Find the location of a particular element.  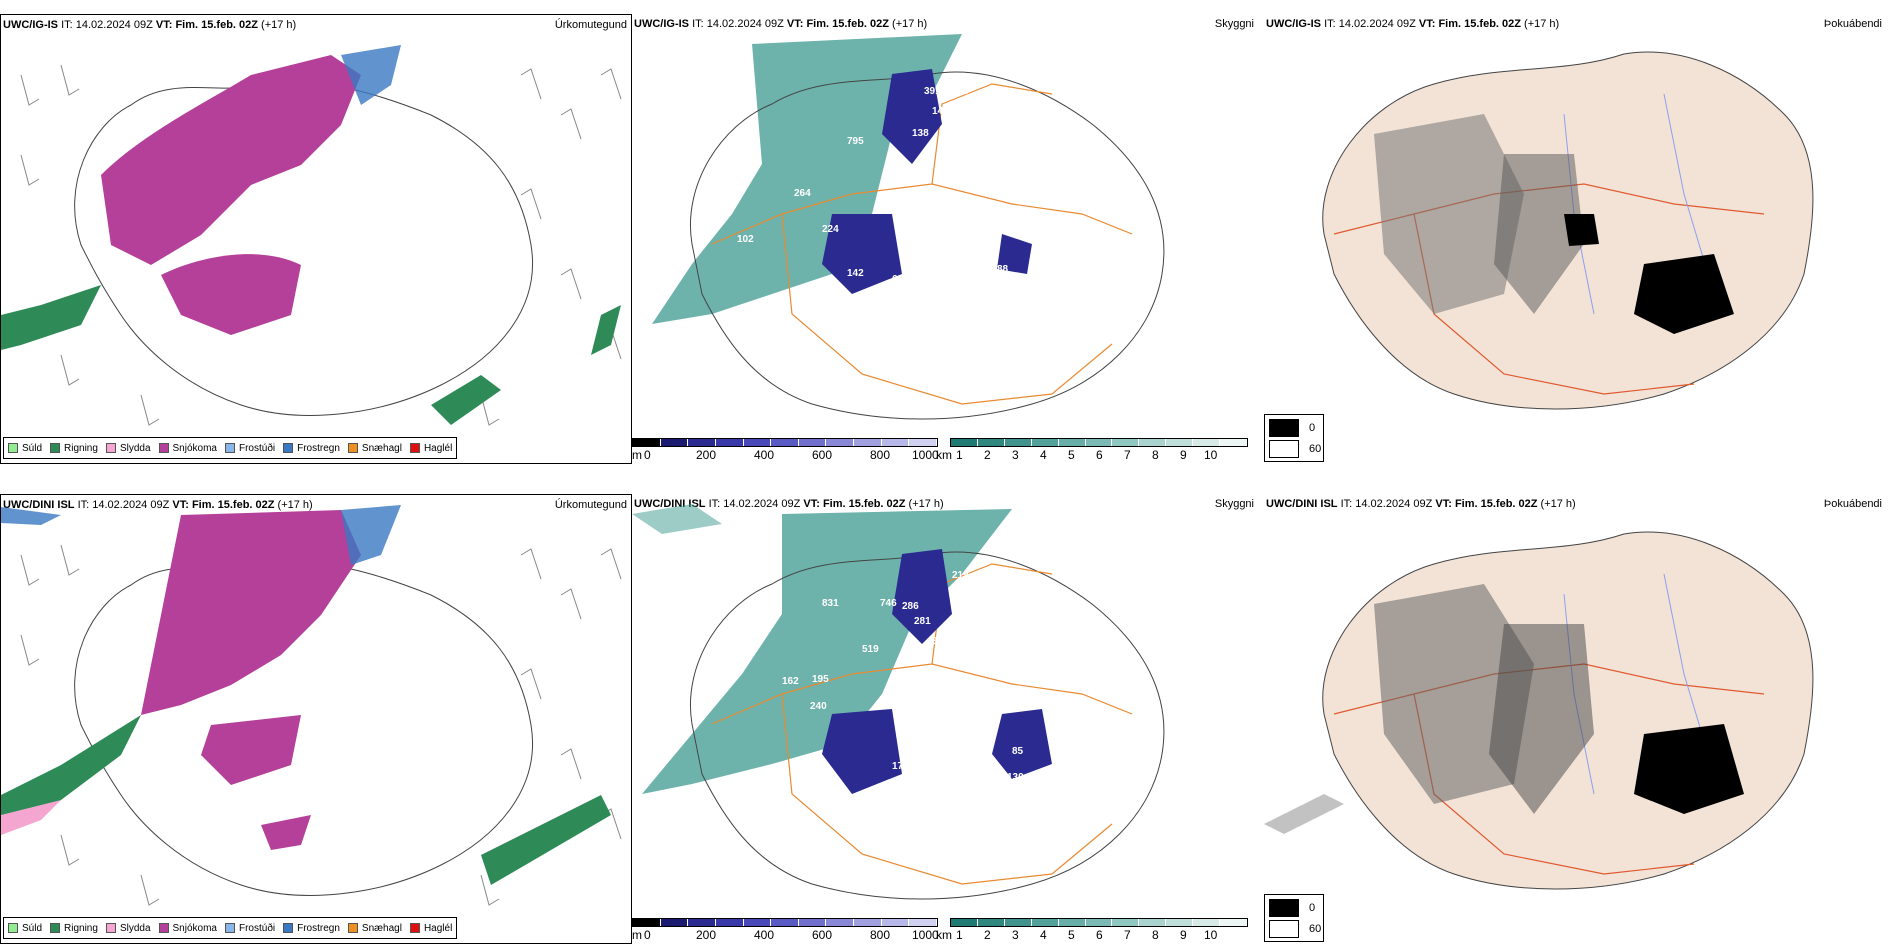

svg-text: 85 is located at coordinates (1018, 751).